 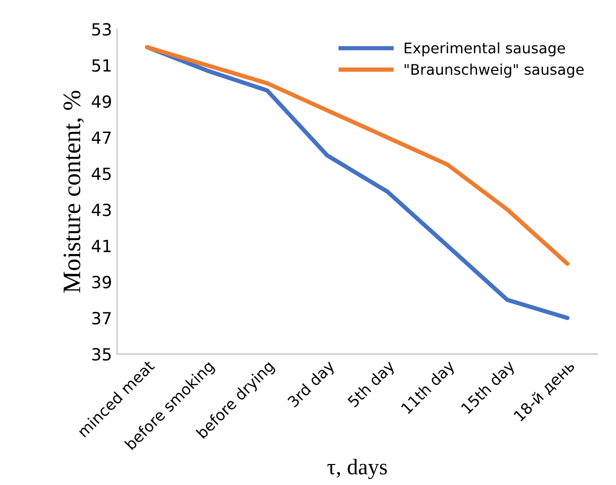 I want to click on x-tick-label: 5th day, so click(x=372, y=384).